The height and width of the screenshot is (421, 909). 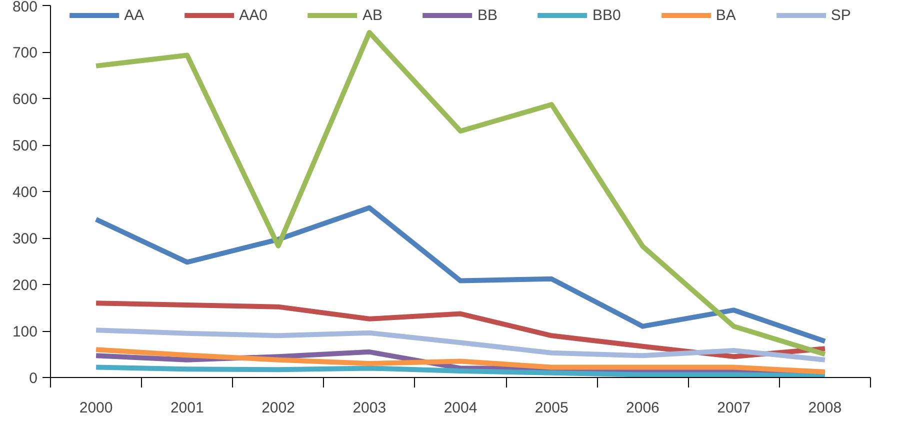 What do you see at coordinates (825, 408) in the screenshot?
I see `x-tick-label: 2008` at bounding box center [825, 408].